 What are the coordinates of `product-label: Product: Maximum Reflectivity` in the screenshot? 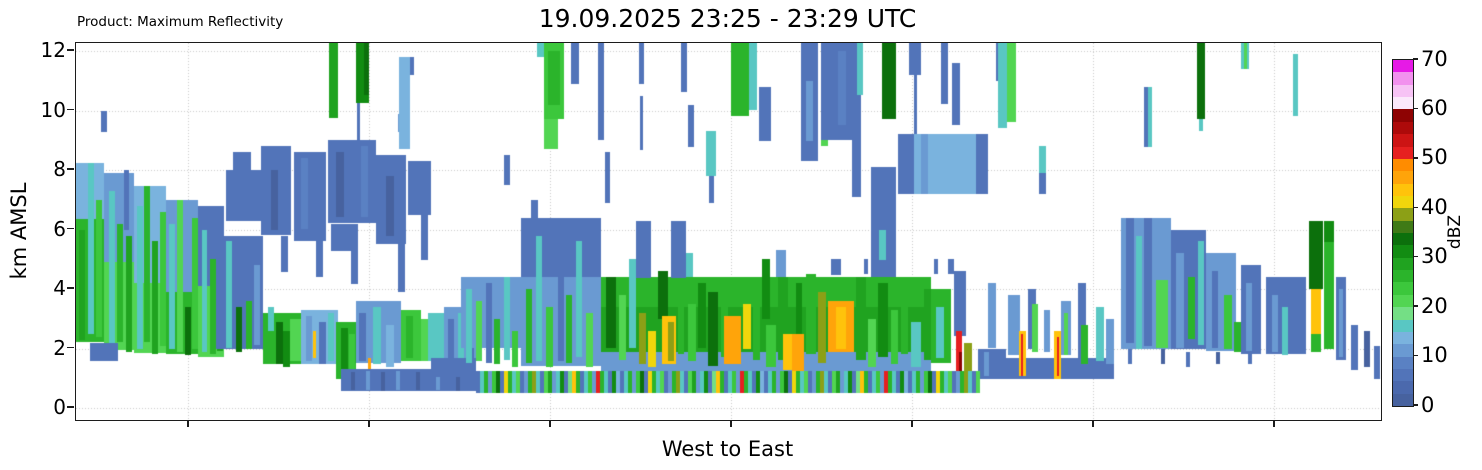 It's located at (180, 22).